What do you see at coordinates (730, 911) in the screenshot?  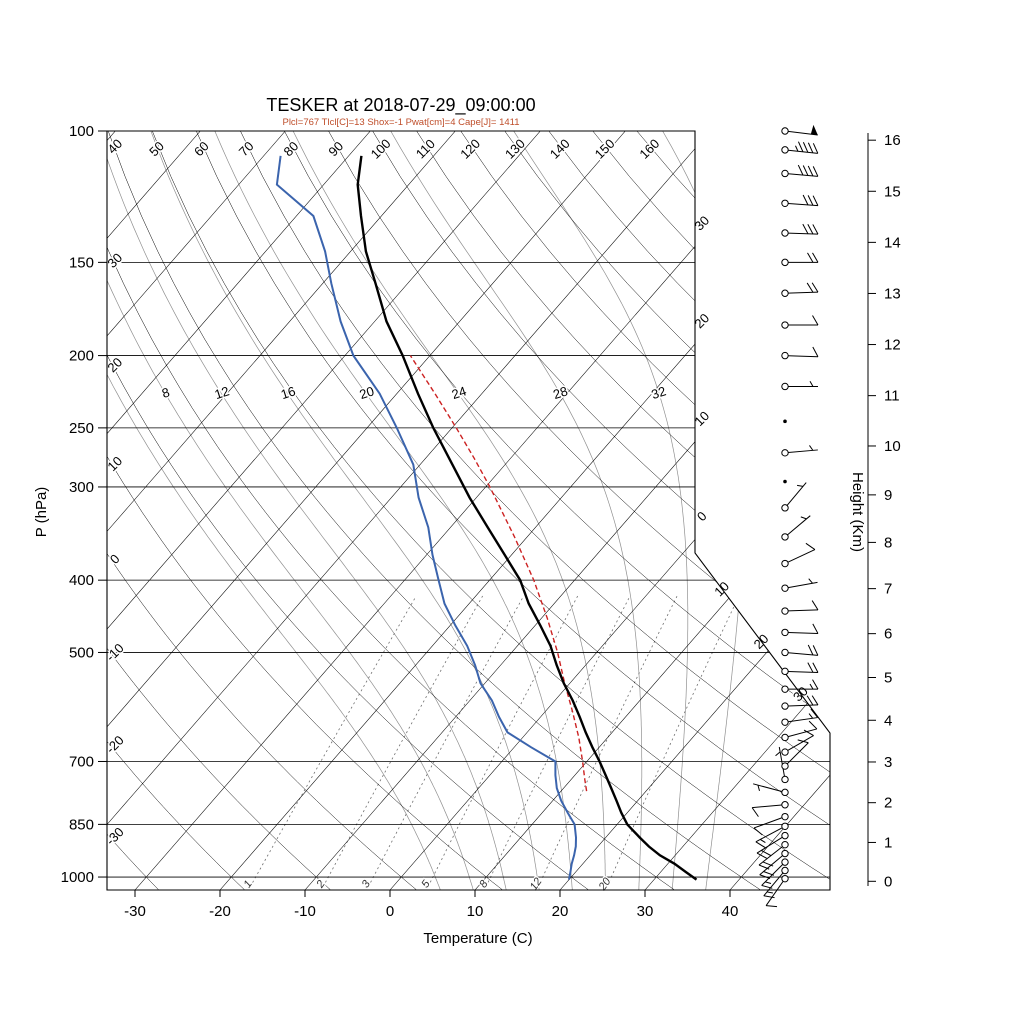 I see `svg-text: 40` at bounding box center [730, 911].